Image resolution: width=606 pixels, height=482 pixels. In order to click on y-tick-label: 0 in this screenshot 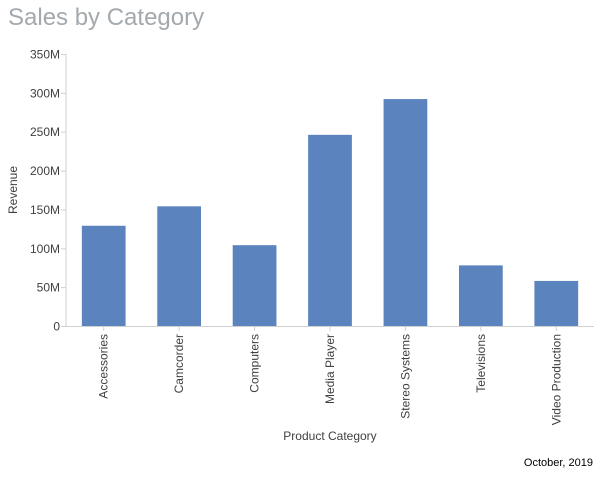, I will do `click(56, 327)`.